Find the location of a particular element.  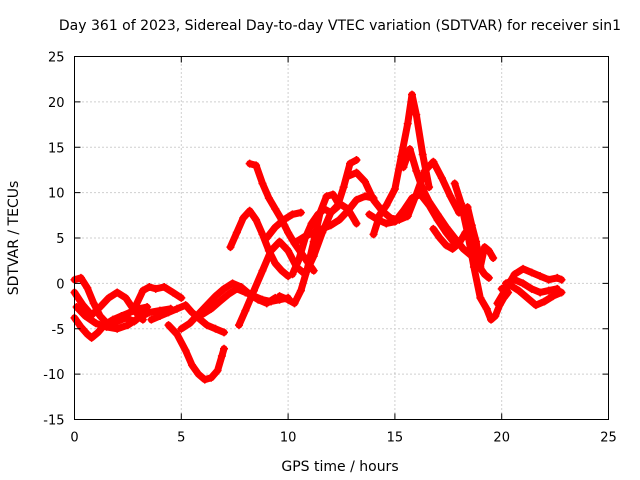

y-tick-label: 20 is located at coordinates (56, 103).